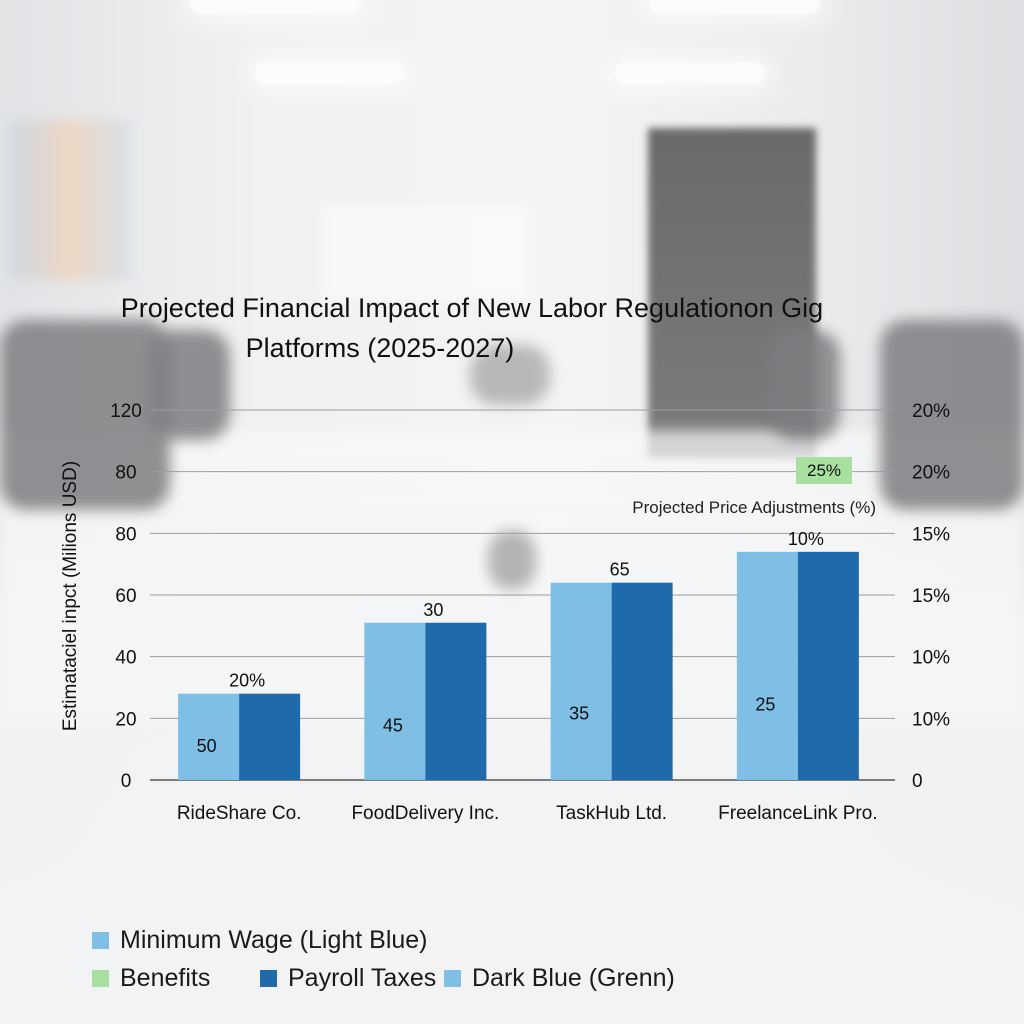  Describe the element at coordinates (70, 596) in the screenshot. I see `y-axis-label: Estimataciel inpct (Milions USD)` at that location.